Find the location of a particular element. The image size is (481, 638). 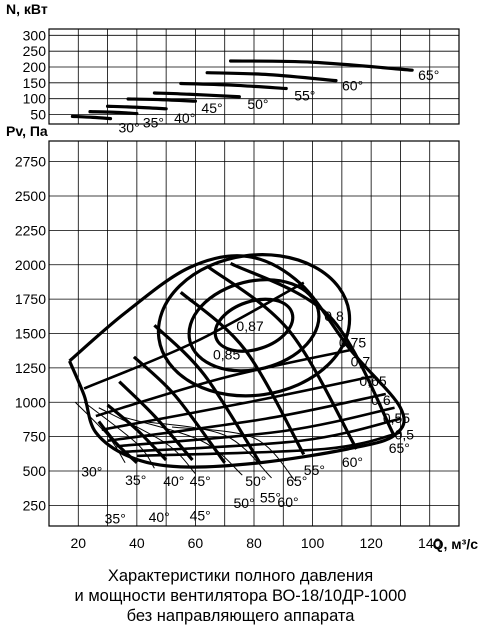

surge-angle-label: 45° is located at coordinates (200, 516).